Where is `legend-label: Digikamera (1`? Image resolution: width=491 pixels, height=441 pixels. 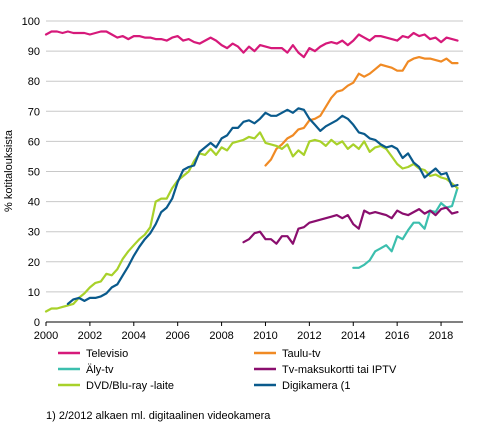
legend-label: Digikamera (1 is located at coordinates (316, 386).